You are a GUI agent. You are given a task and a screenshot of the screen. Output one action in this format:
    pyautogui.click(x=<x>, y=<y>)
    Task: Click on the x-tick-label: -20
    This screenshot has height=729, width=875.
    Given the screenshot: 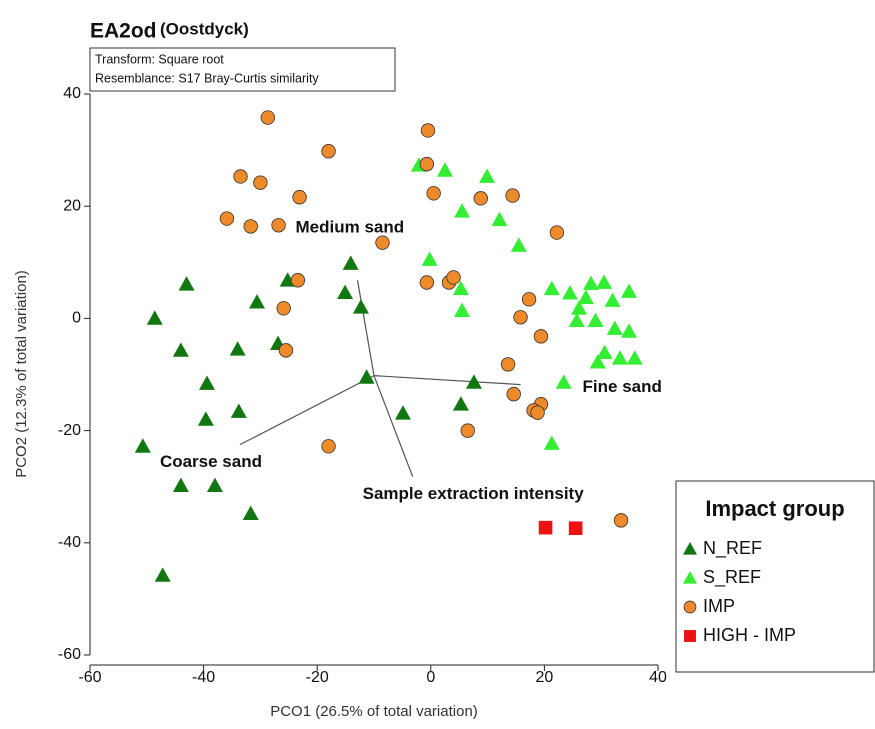 What is the action you would take?
    pyautogui.click(x=317, y=677)
    